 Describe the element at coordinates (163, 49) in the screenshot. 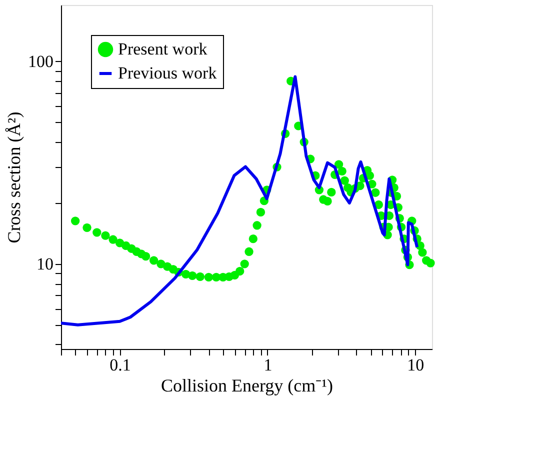

I see `legend-label: Present work` at that location.